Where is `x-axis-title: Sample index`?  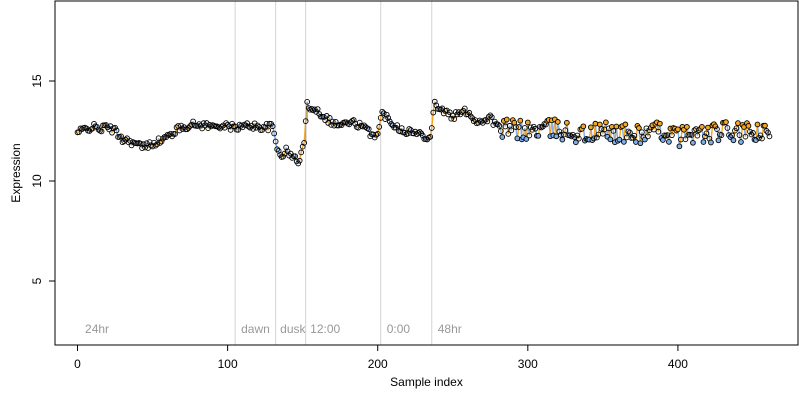 x-axis-title: Sample index is located at coordinates (426, 382).